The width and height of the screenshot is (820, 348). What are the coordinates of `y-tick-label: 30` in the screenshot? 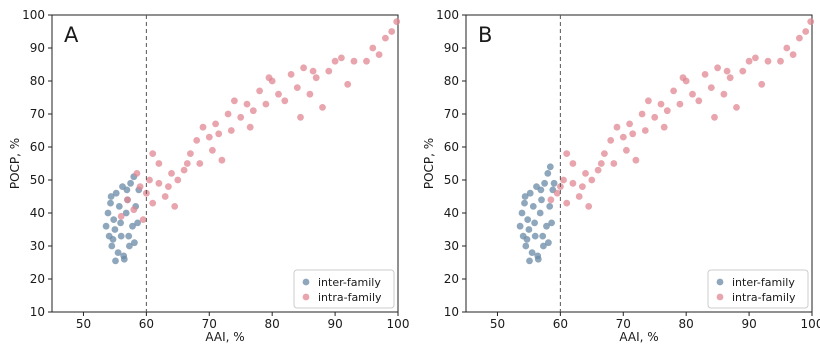 It's located at (451, 246).